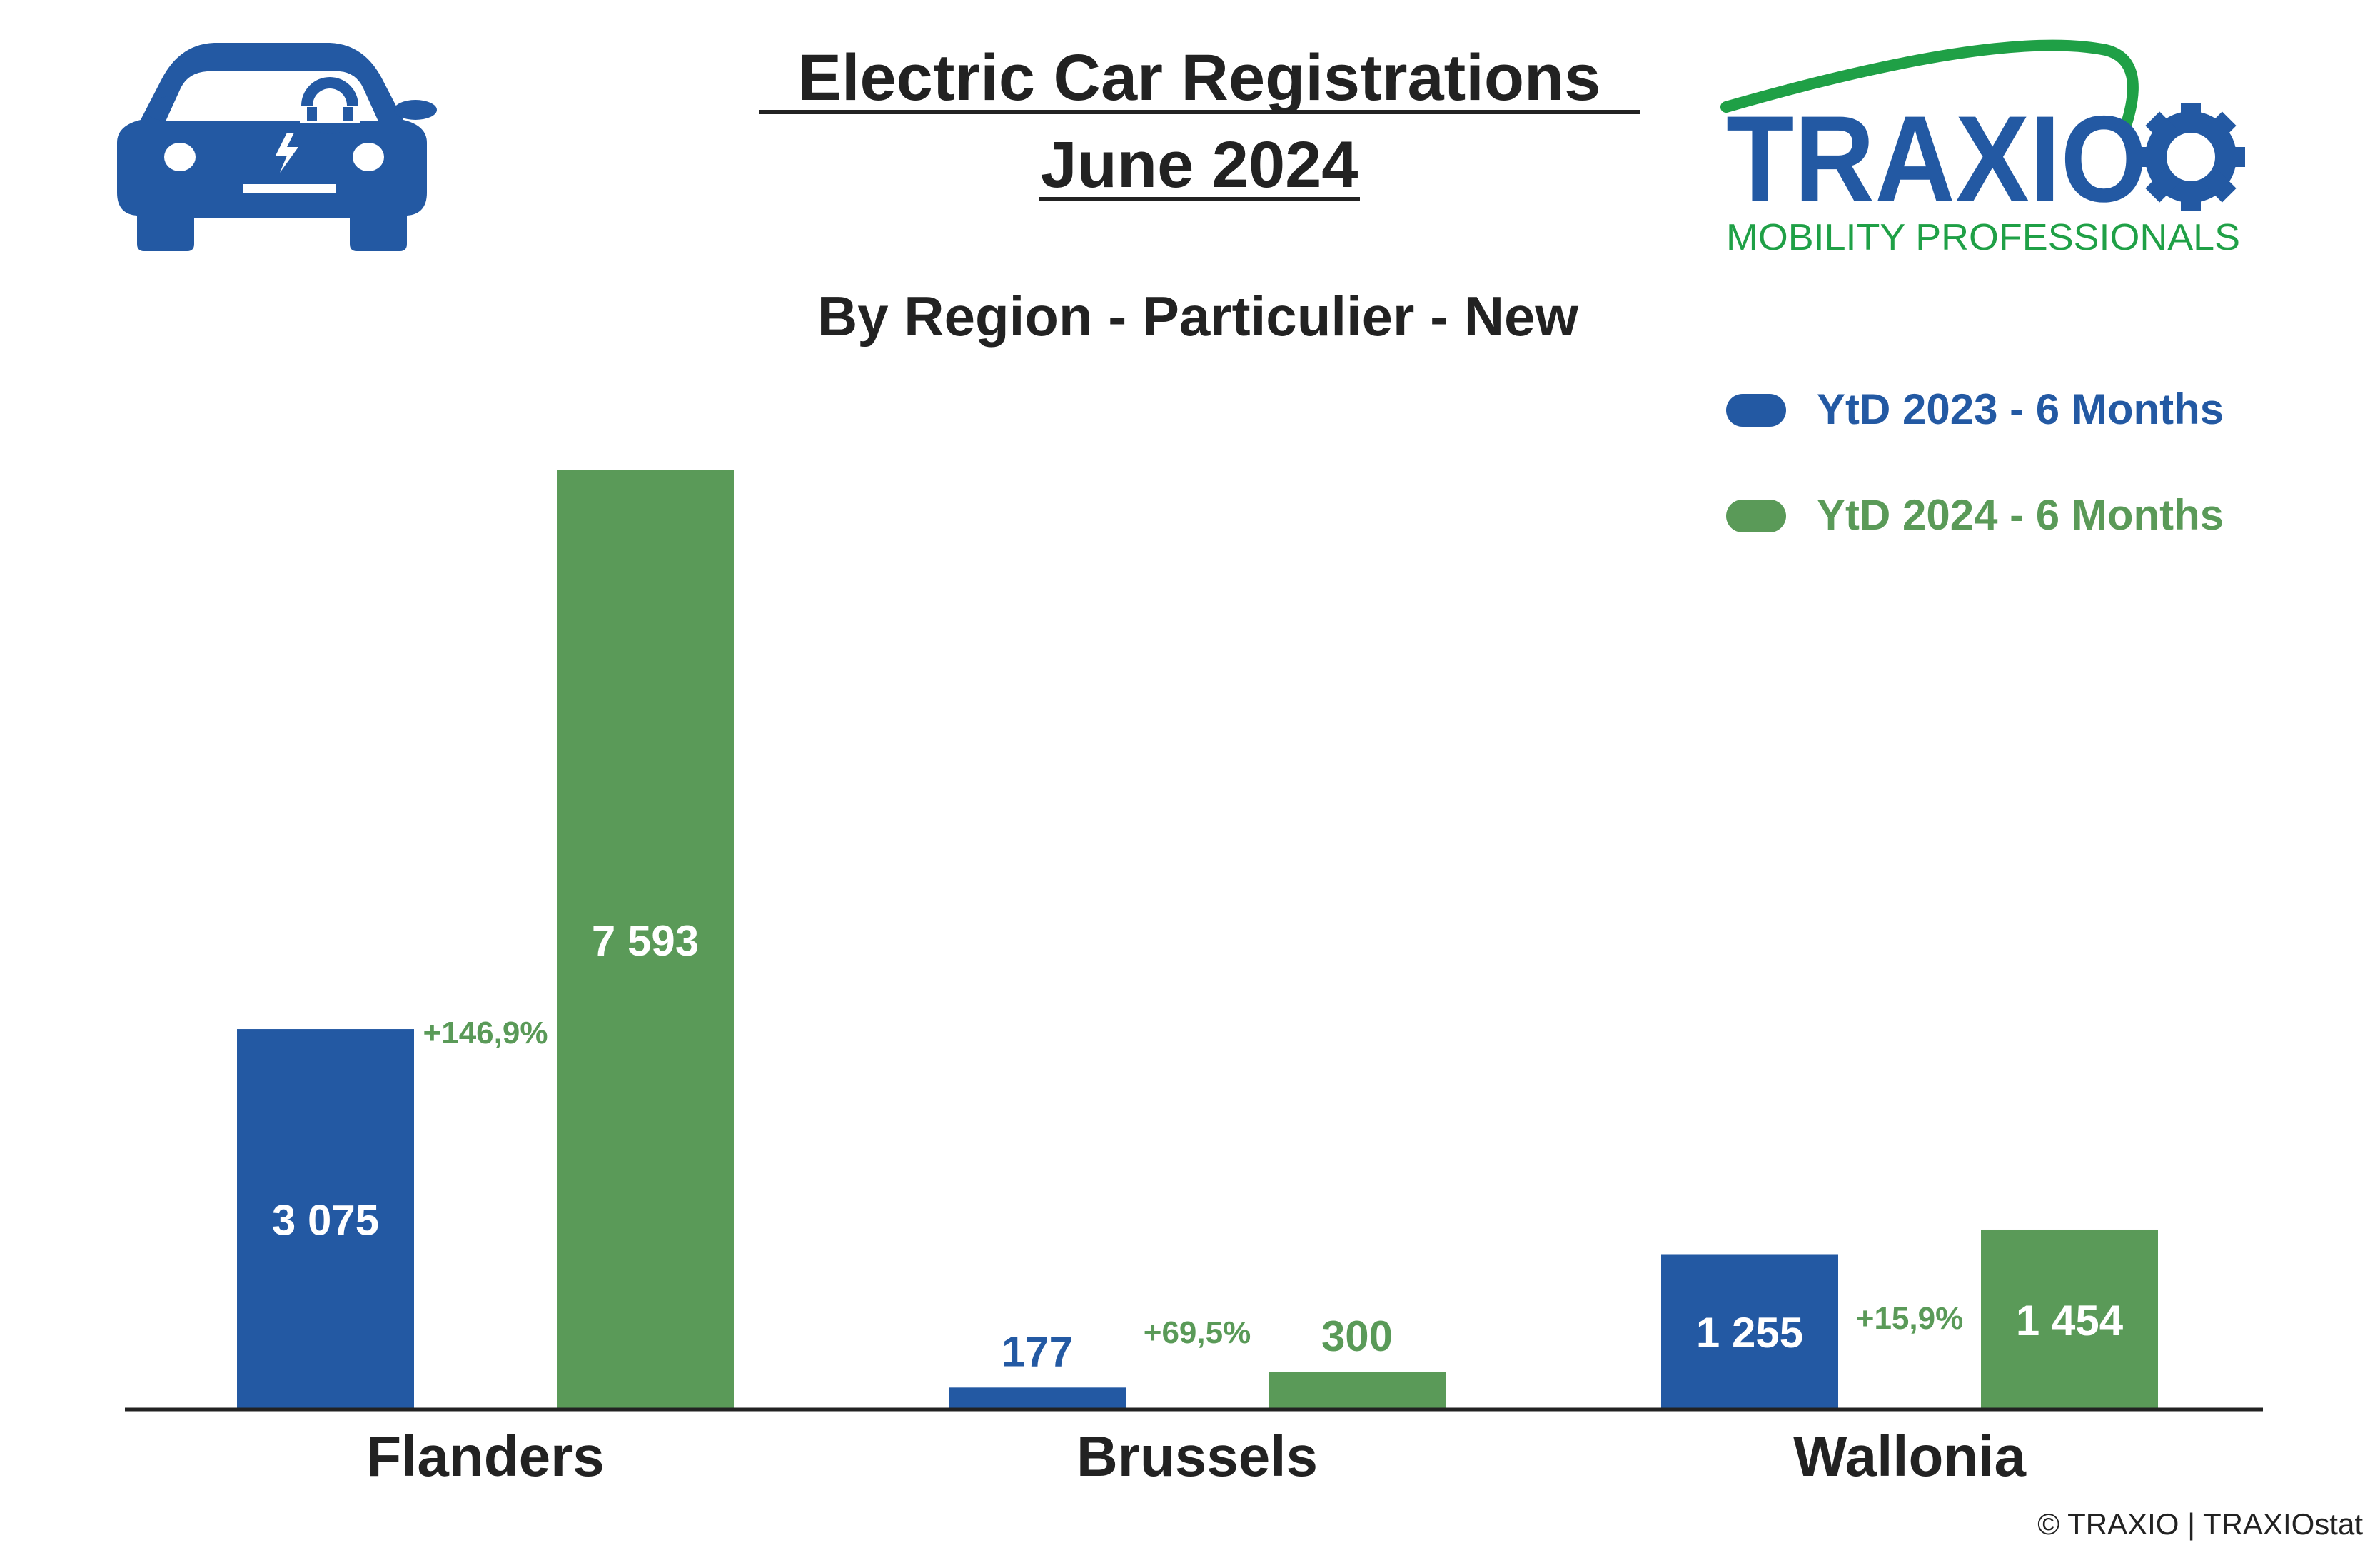 The image size is (2380, 1565). What do you see at coordinates (2020, 515) in the screenshot?
I see `legend-label-2024: YtD 2024 - 6 Months` at bounding box center [2020, 515].